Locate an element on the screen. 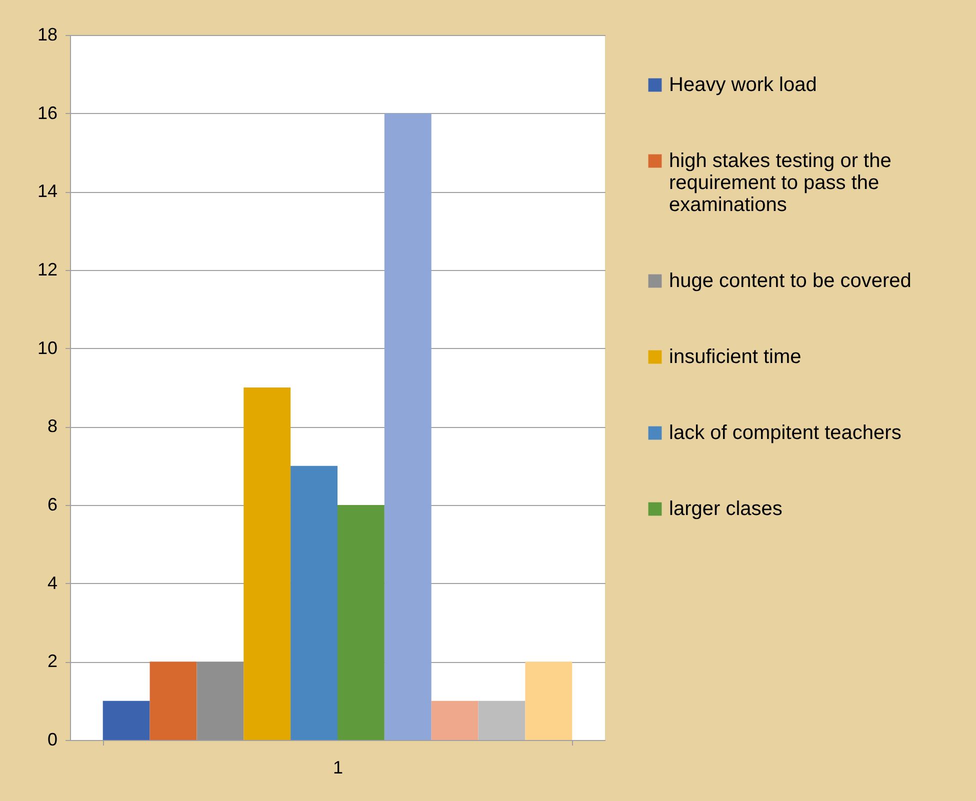 This screenshot has width=976, height=801. legend-label: lack of compitent teachers is located at coordinates (785, 433).